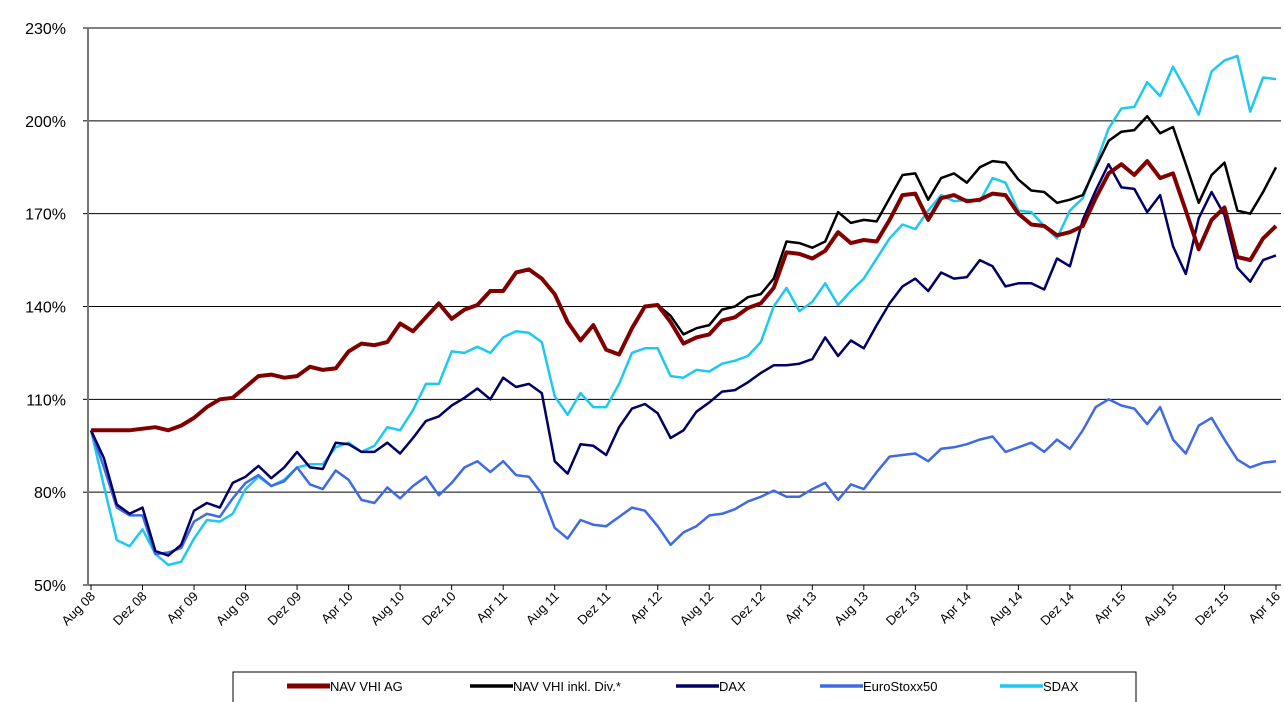 The height and width of the screenshot is (702, 1284). What do you see at coordinates (45, 29) in the screenshot?
I see `y-tick-label: 230%` at bounding box center [45, 29].